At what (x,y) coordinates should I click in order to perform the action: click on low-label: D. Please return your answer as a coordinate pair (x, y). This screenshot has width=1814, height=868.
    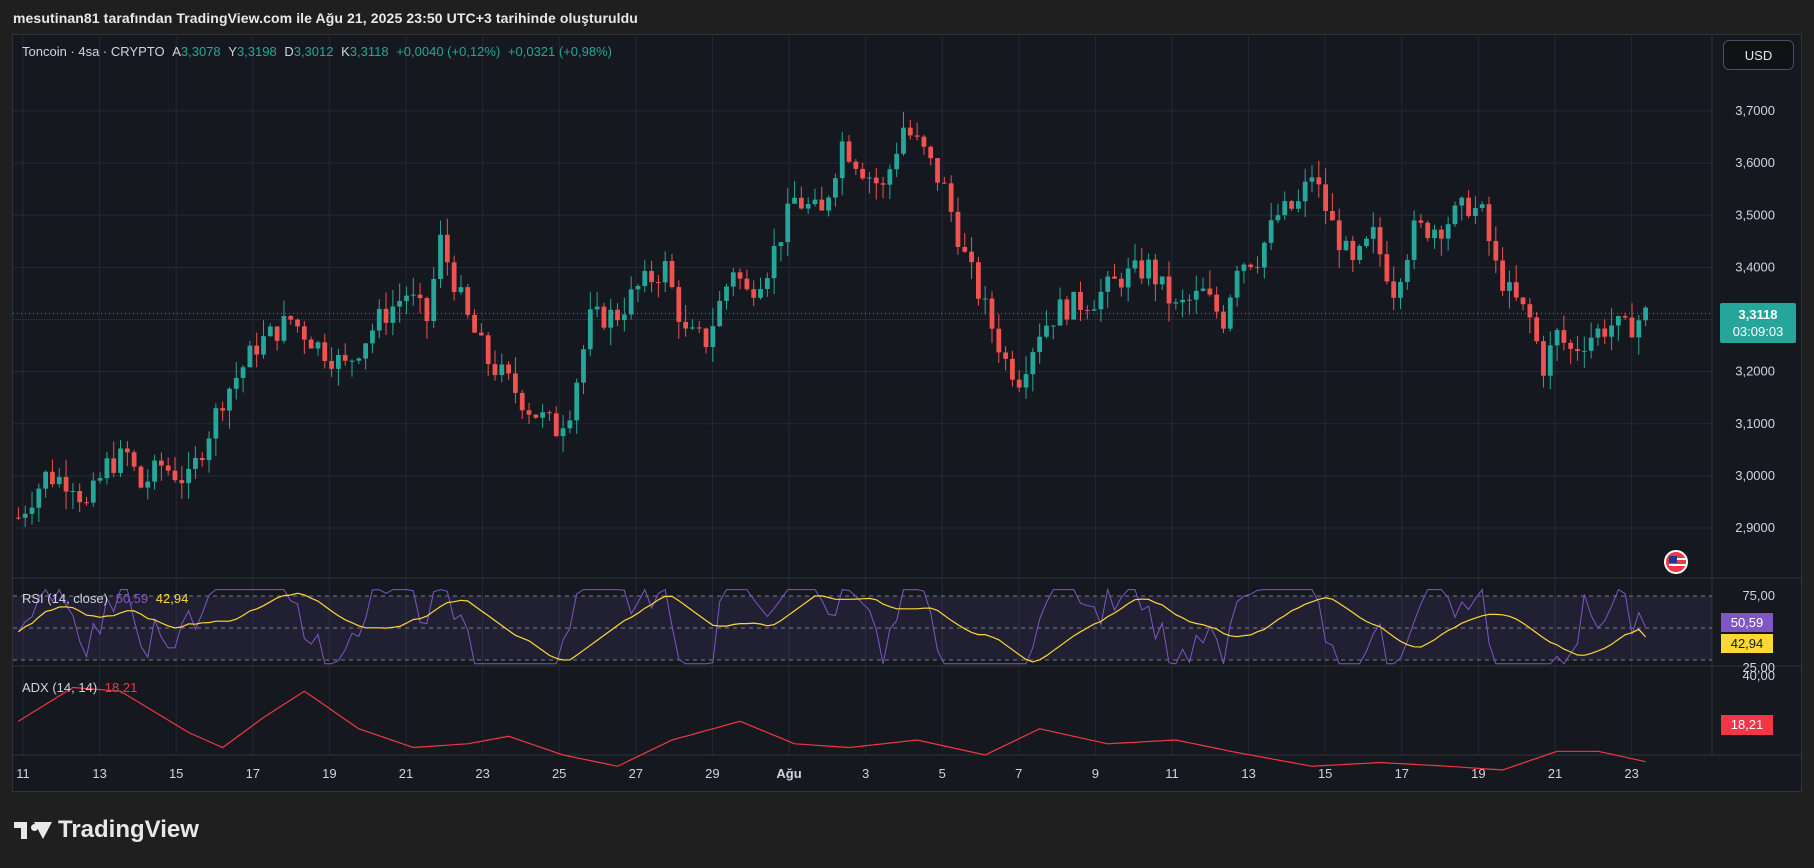
    Looking at the image, I should click on (289, 51).